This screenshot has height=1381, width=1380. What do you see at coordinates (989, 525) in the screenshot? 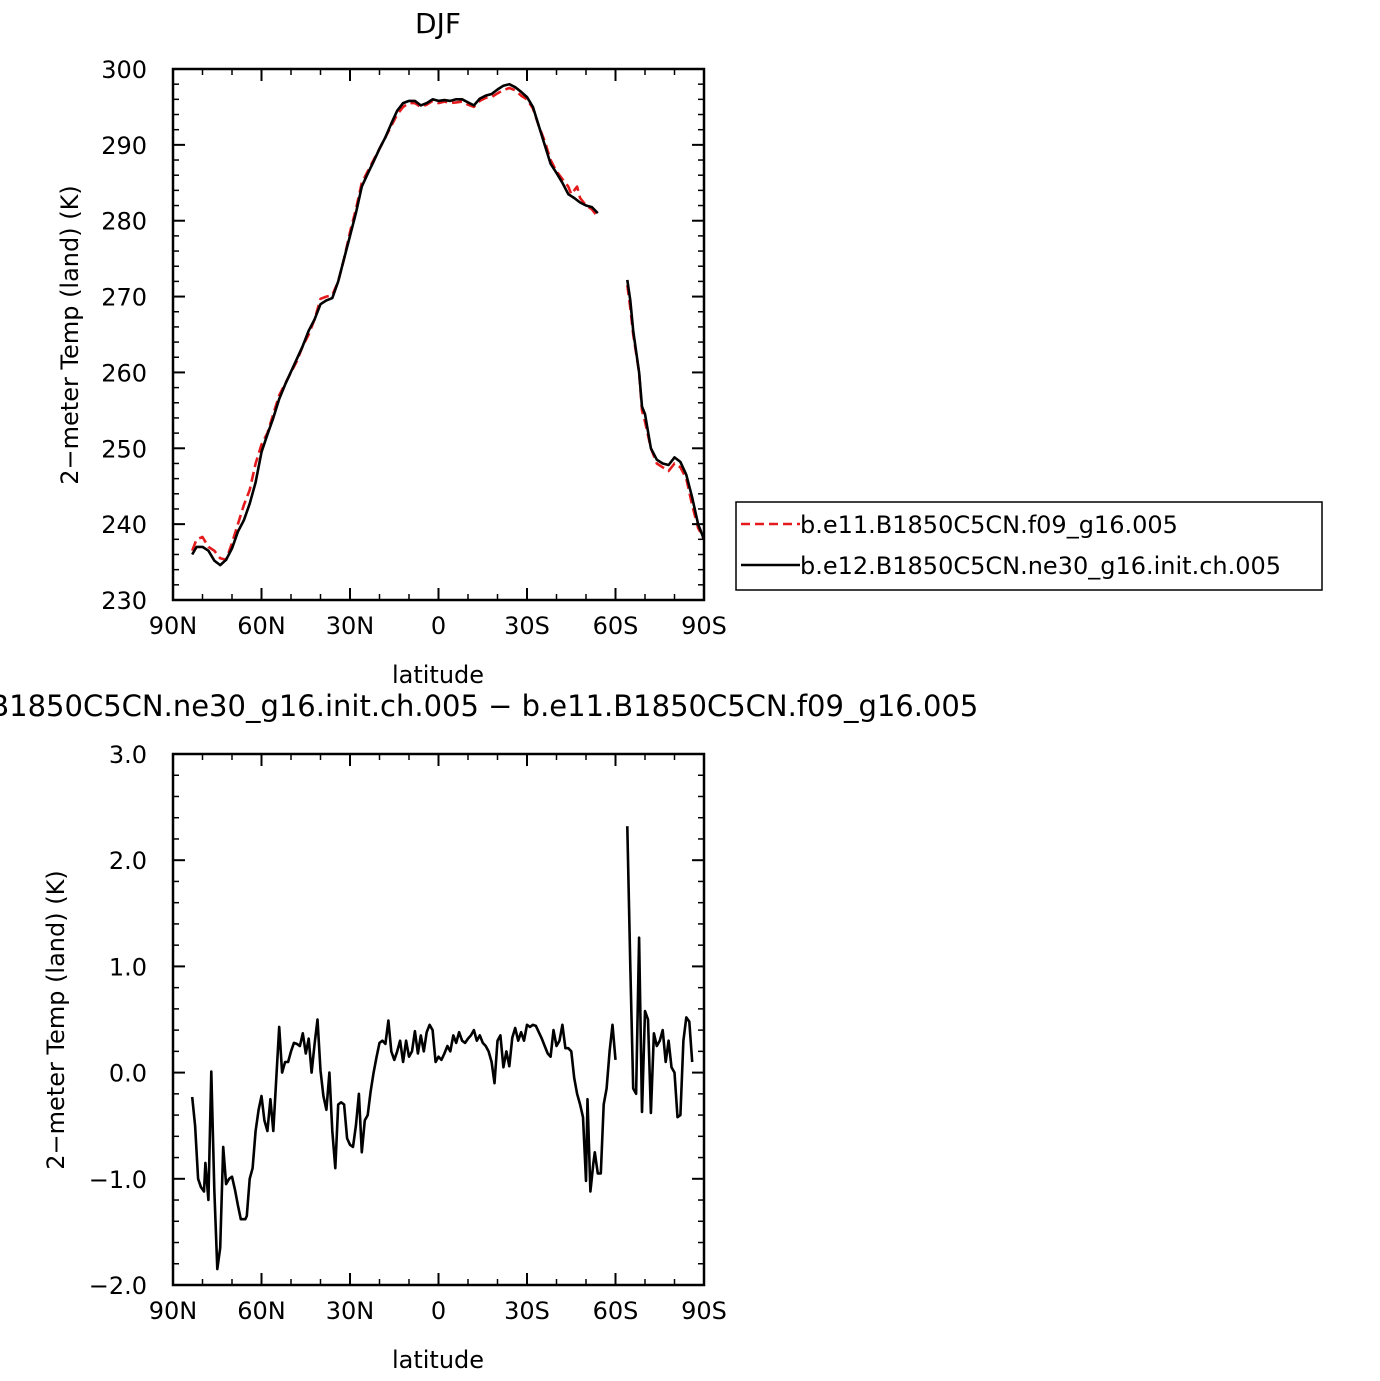
I see `legend-label-0: b.e11.B1850C5CN.f09_g16.005` at bounding box center [989, 525].